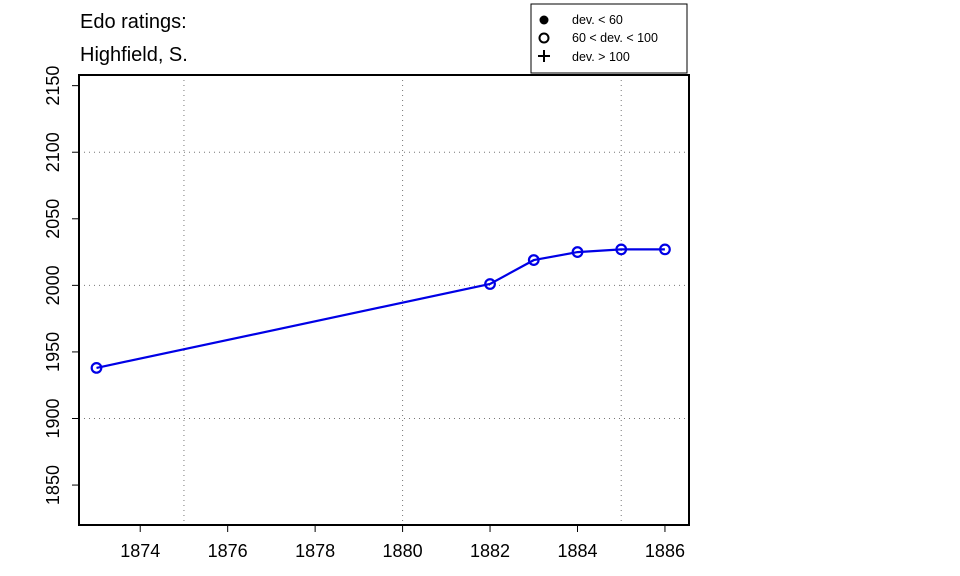 Image resolution: width=960 pixels, height=576 pixels. I want to click on x-tick-label: 1882, so click(490, 551).